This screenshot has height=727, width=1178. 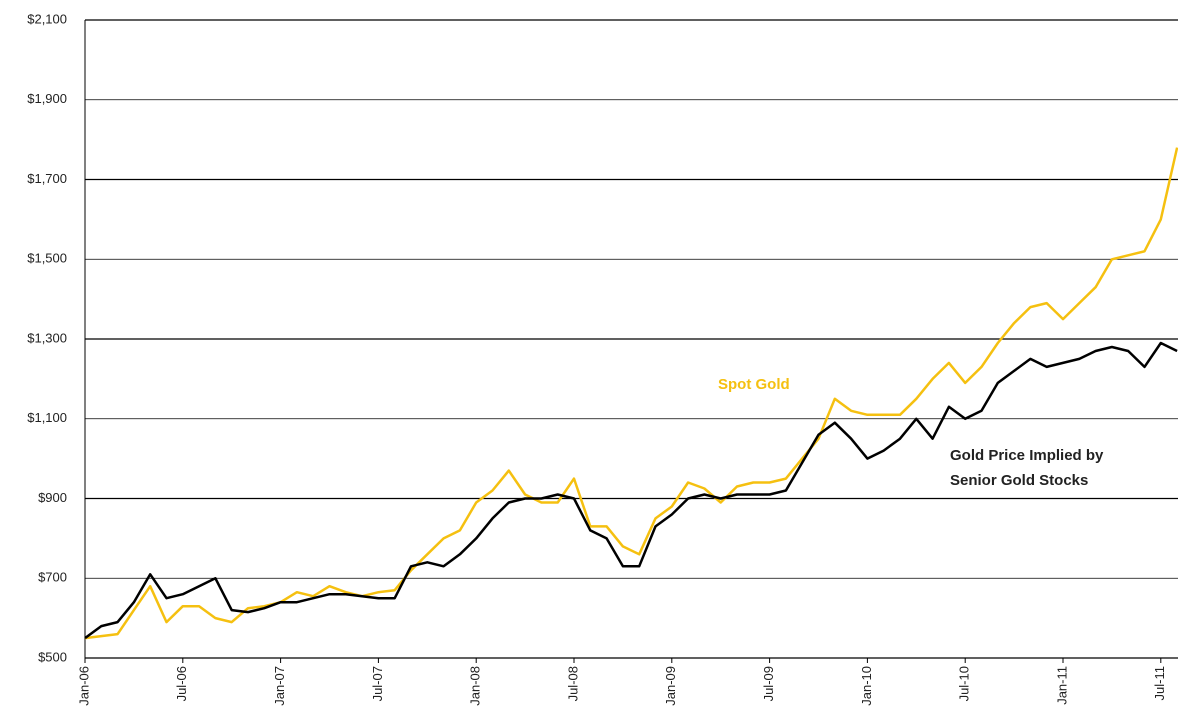 What do you see at coordinates (1027, 455) in the screenshot?
I see `annotation: Gold Price Implied by` at bounding box center [1027, 455].